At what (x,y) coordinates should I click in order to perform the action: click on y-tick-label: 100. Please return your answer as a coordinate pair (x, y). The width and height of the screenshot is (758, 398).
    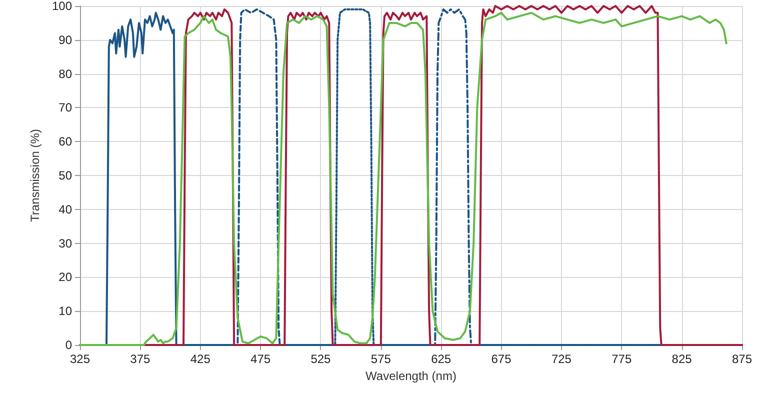
    Looking at the image, I should click on (62, 6).